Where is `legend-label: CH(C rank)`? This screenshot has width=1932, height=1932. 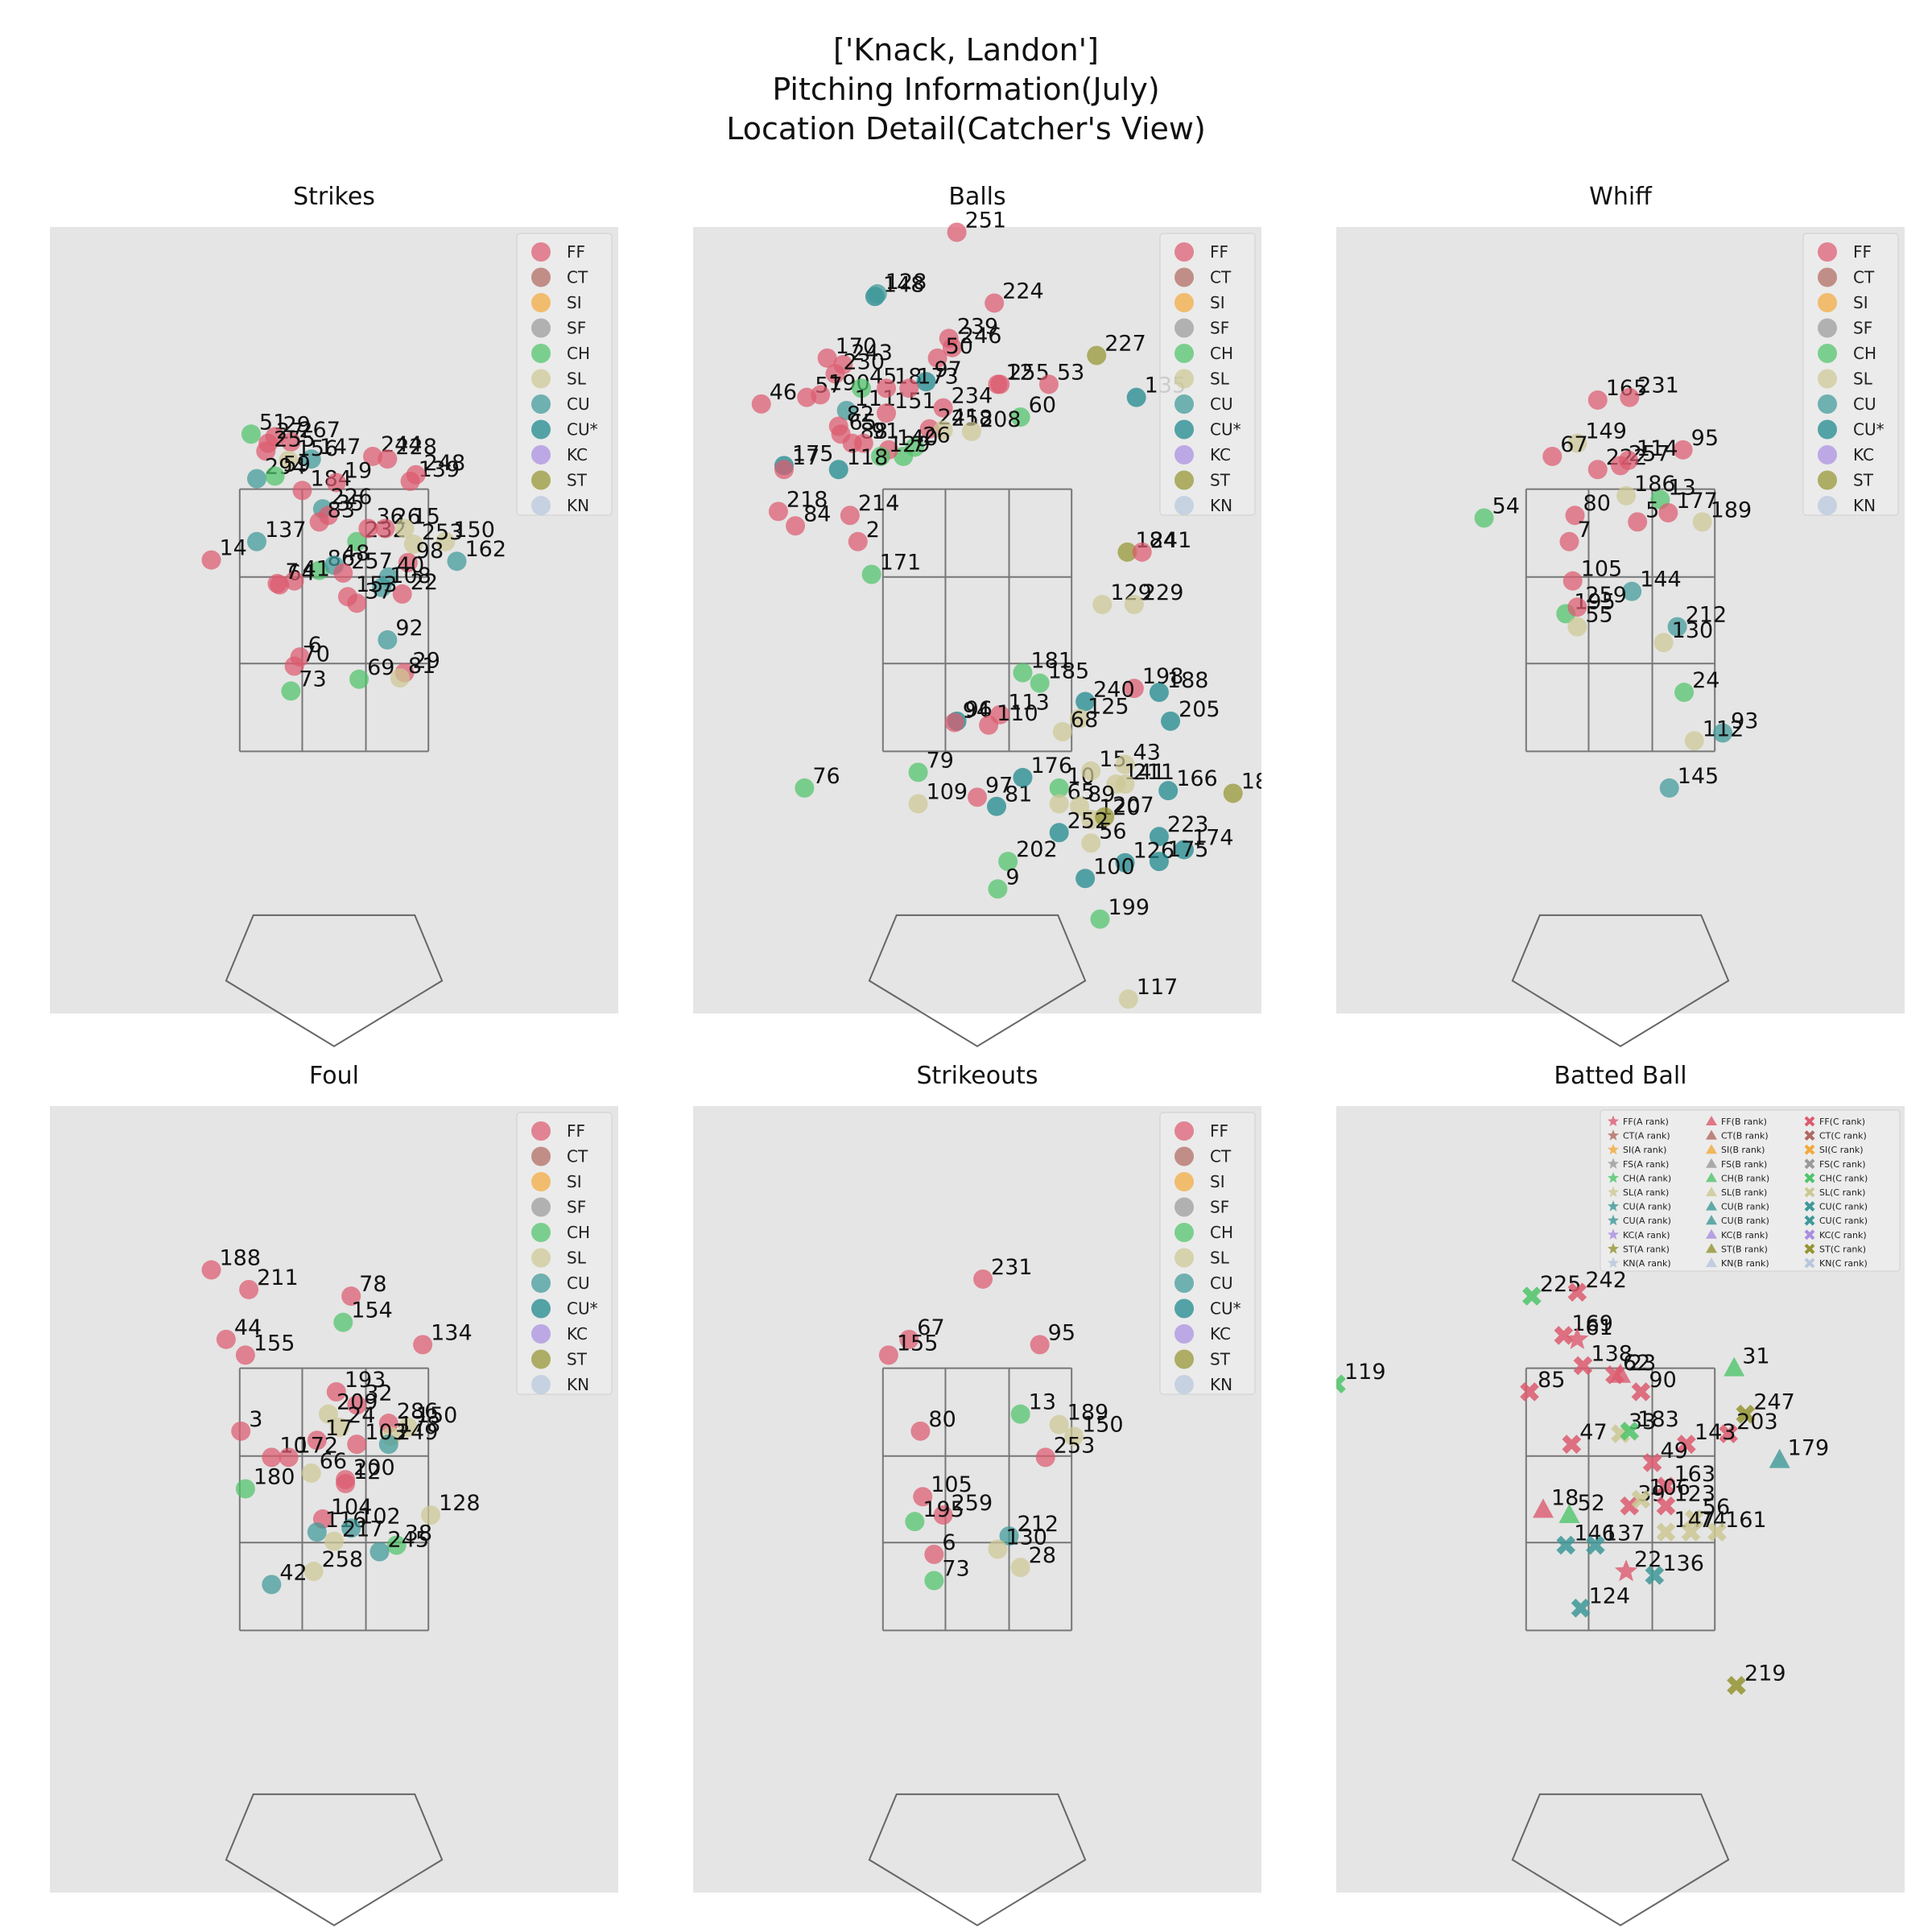
legend-label: CH(C rank) is located at coordinates (1844, 1178).